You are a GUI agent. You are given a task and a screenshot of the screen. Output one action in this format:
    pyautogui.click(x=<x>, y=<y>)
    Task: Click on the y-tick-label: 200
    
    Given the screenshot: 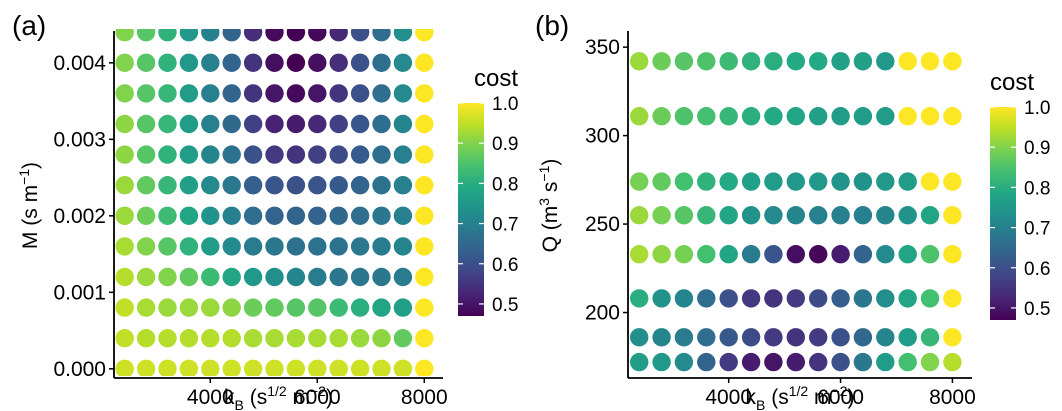 What is the action you would take?
    pyautogui.click(x=602, y=313)
    